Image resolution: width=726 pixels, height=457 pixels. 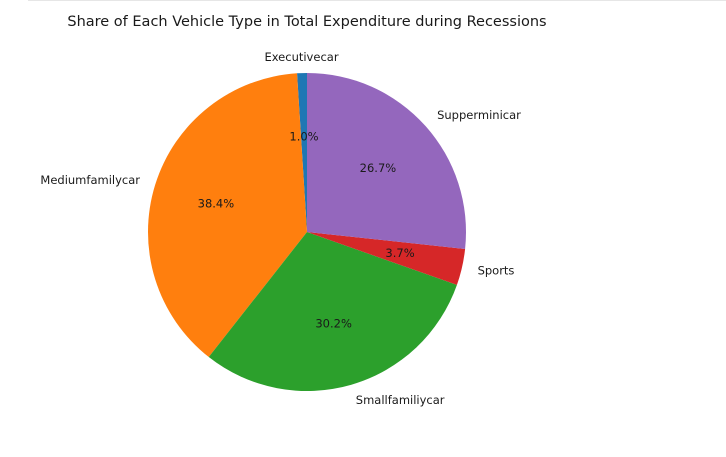 I want to click on pie-category-label-mediumfamilycar: Mediumfamilycar, so click(x=90, y=180).